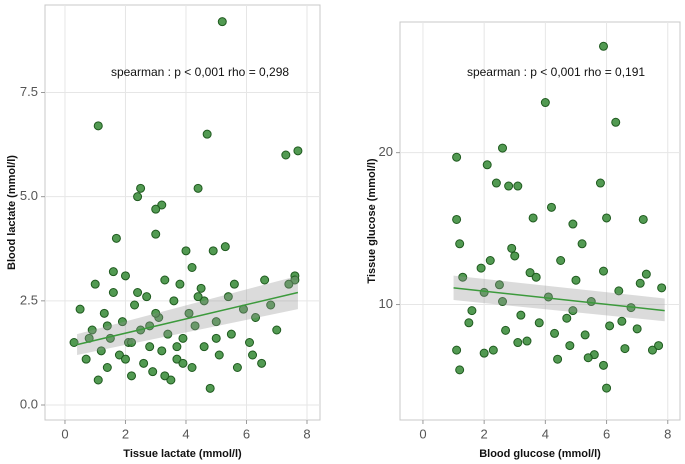  Describe the element at coordinates (540, 454) in the screenshot. I see `x-axis-label: Blood glucose (mmol/l)` at that location.